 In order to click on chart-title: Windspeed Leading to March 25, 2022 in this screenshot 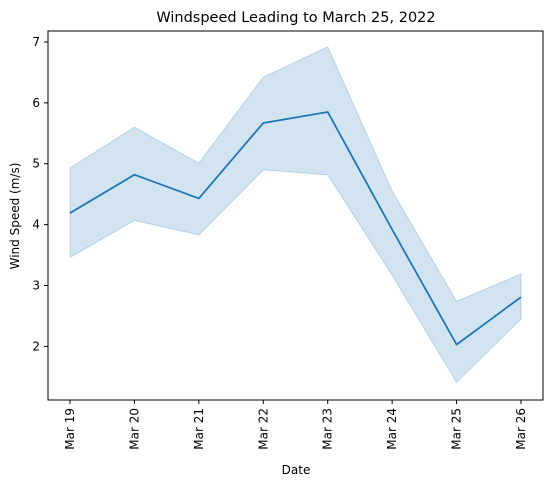, I will do `click(295, 18)`.